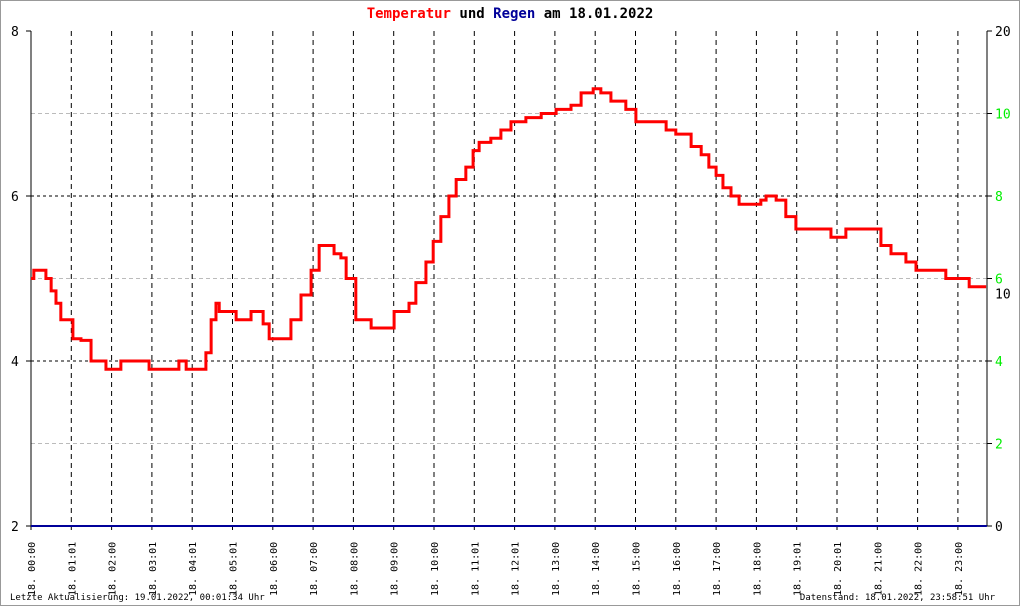 The width and height of the screenshot is (1020, 606). I want to click on title-temperature: Temperatur, so click(408, 14).